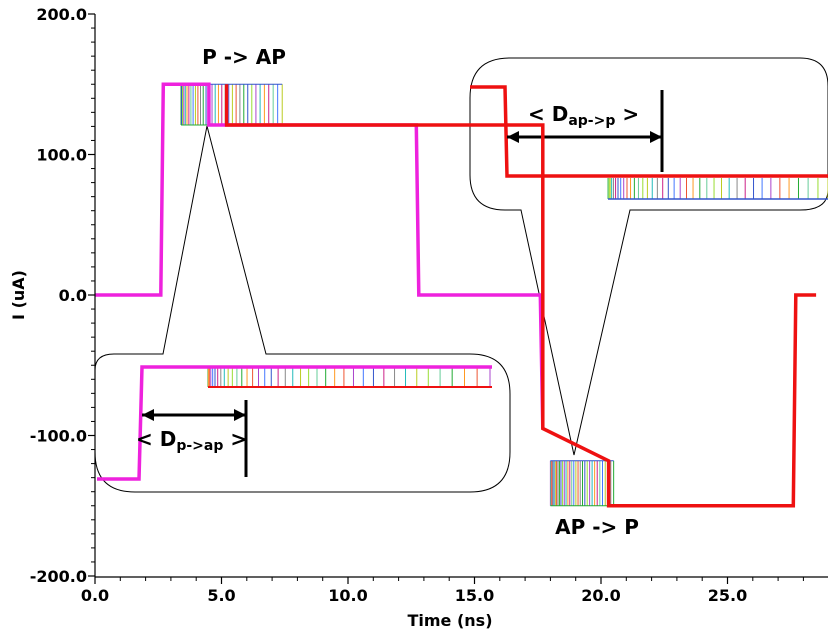 The height and width of the screenshot is (633, 828). What do you see at coordinates (548, 114) in the screenshot?
I see `d-ap-p-open: < D` at bounding box center [548, 114].